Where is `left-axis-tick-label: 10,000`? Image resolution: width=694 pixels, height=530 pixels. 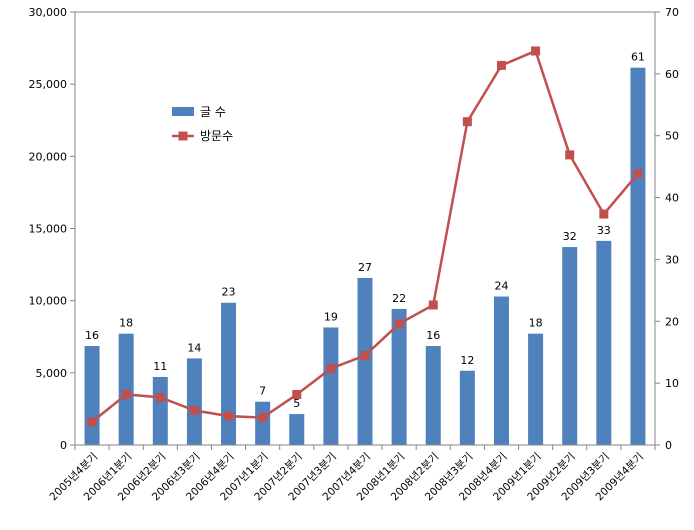
left-axis-tick-label: 10,000 is located at coordinates (48, 301).